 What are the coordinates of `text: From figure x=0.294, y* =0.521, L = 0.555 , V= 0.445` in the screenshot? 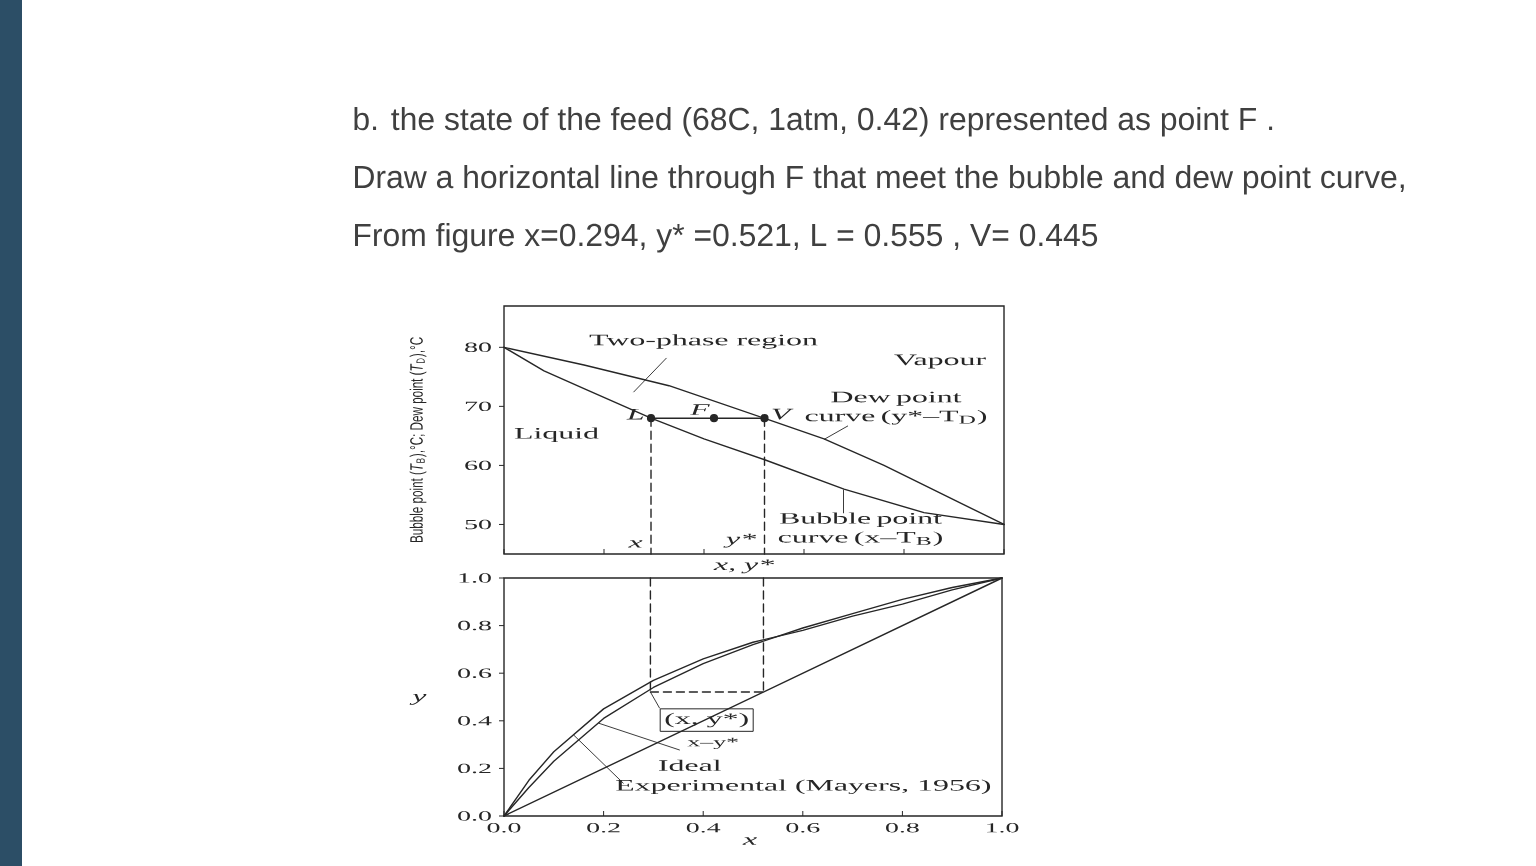 It's located at (726, 237).